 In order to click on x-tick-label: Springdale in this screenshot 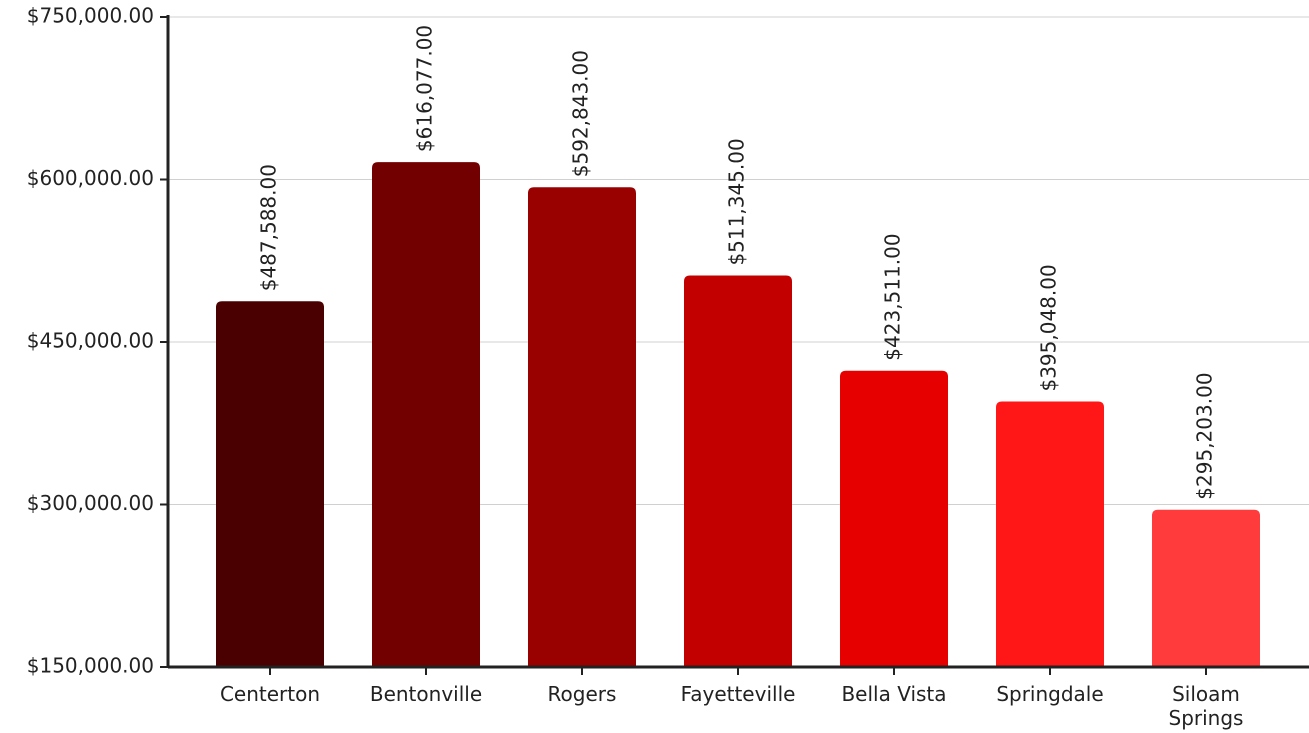, I will do `click(1050, 694)`.